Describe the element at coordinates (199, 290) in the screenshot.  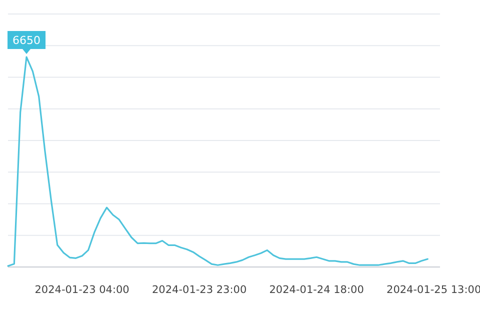
I see `x-tick-label: 2024-01-23 23:00` at that location.